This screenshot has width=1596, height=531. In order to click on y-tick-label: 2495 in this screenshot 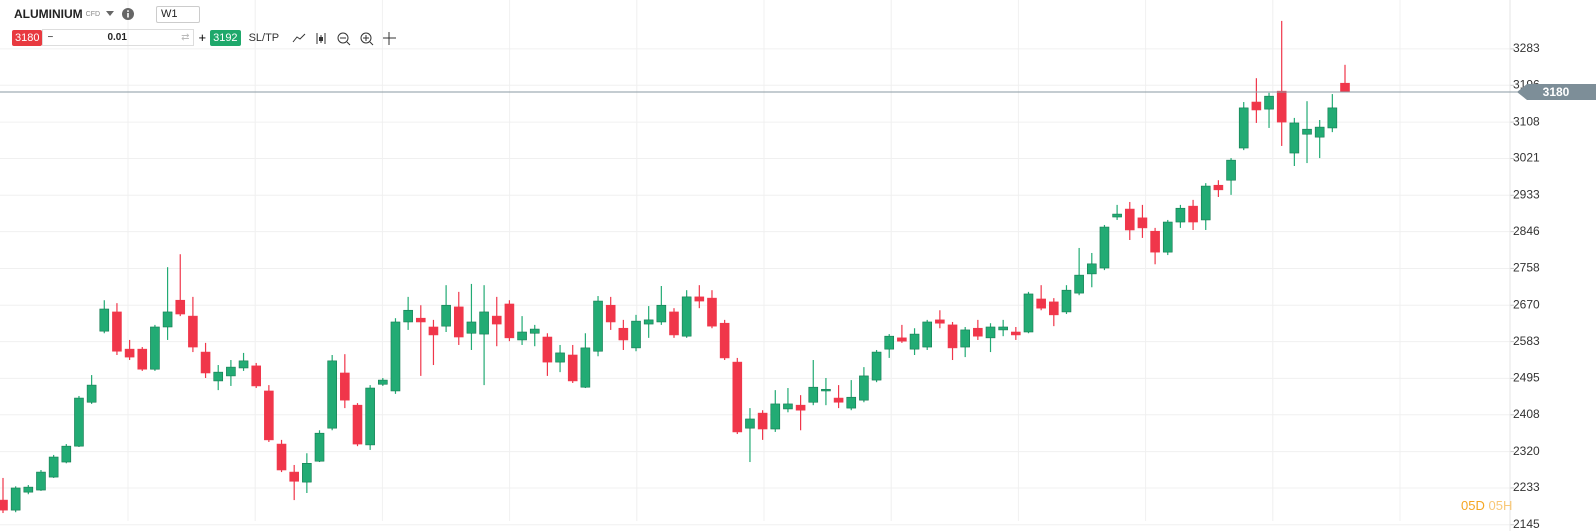, I will do `click(1526, 378)`.